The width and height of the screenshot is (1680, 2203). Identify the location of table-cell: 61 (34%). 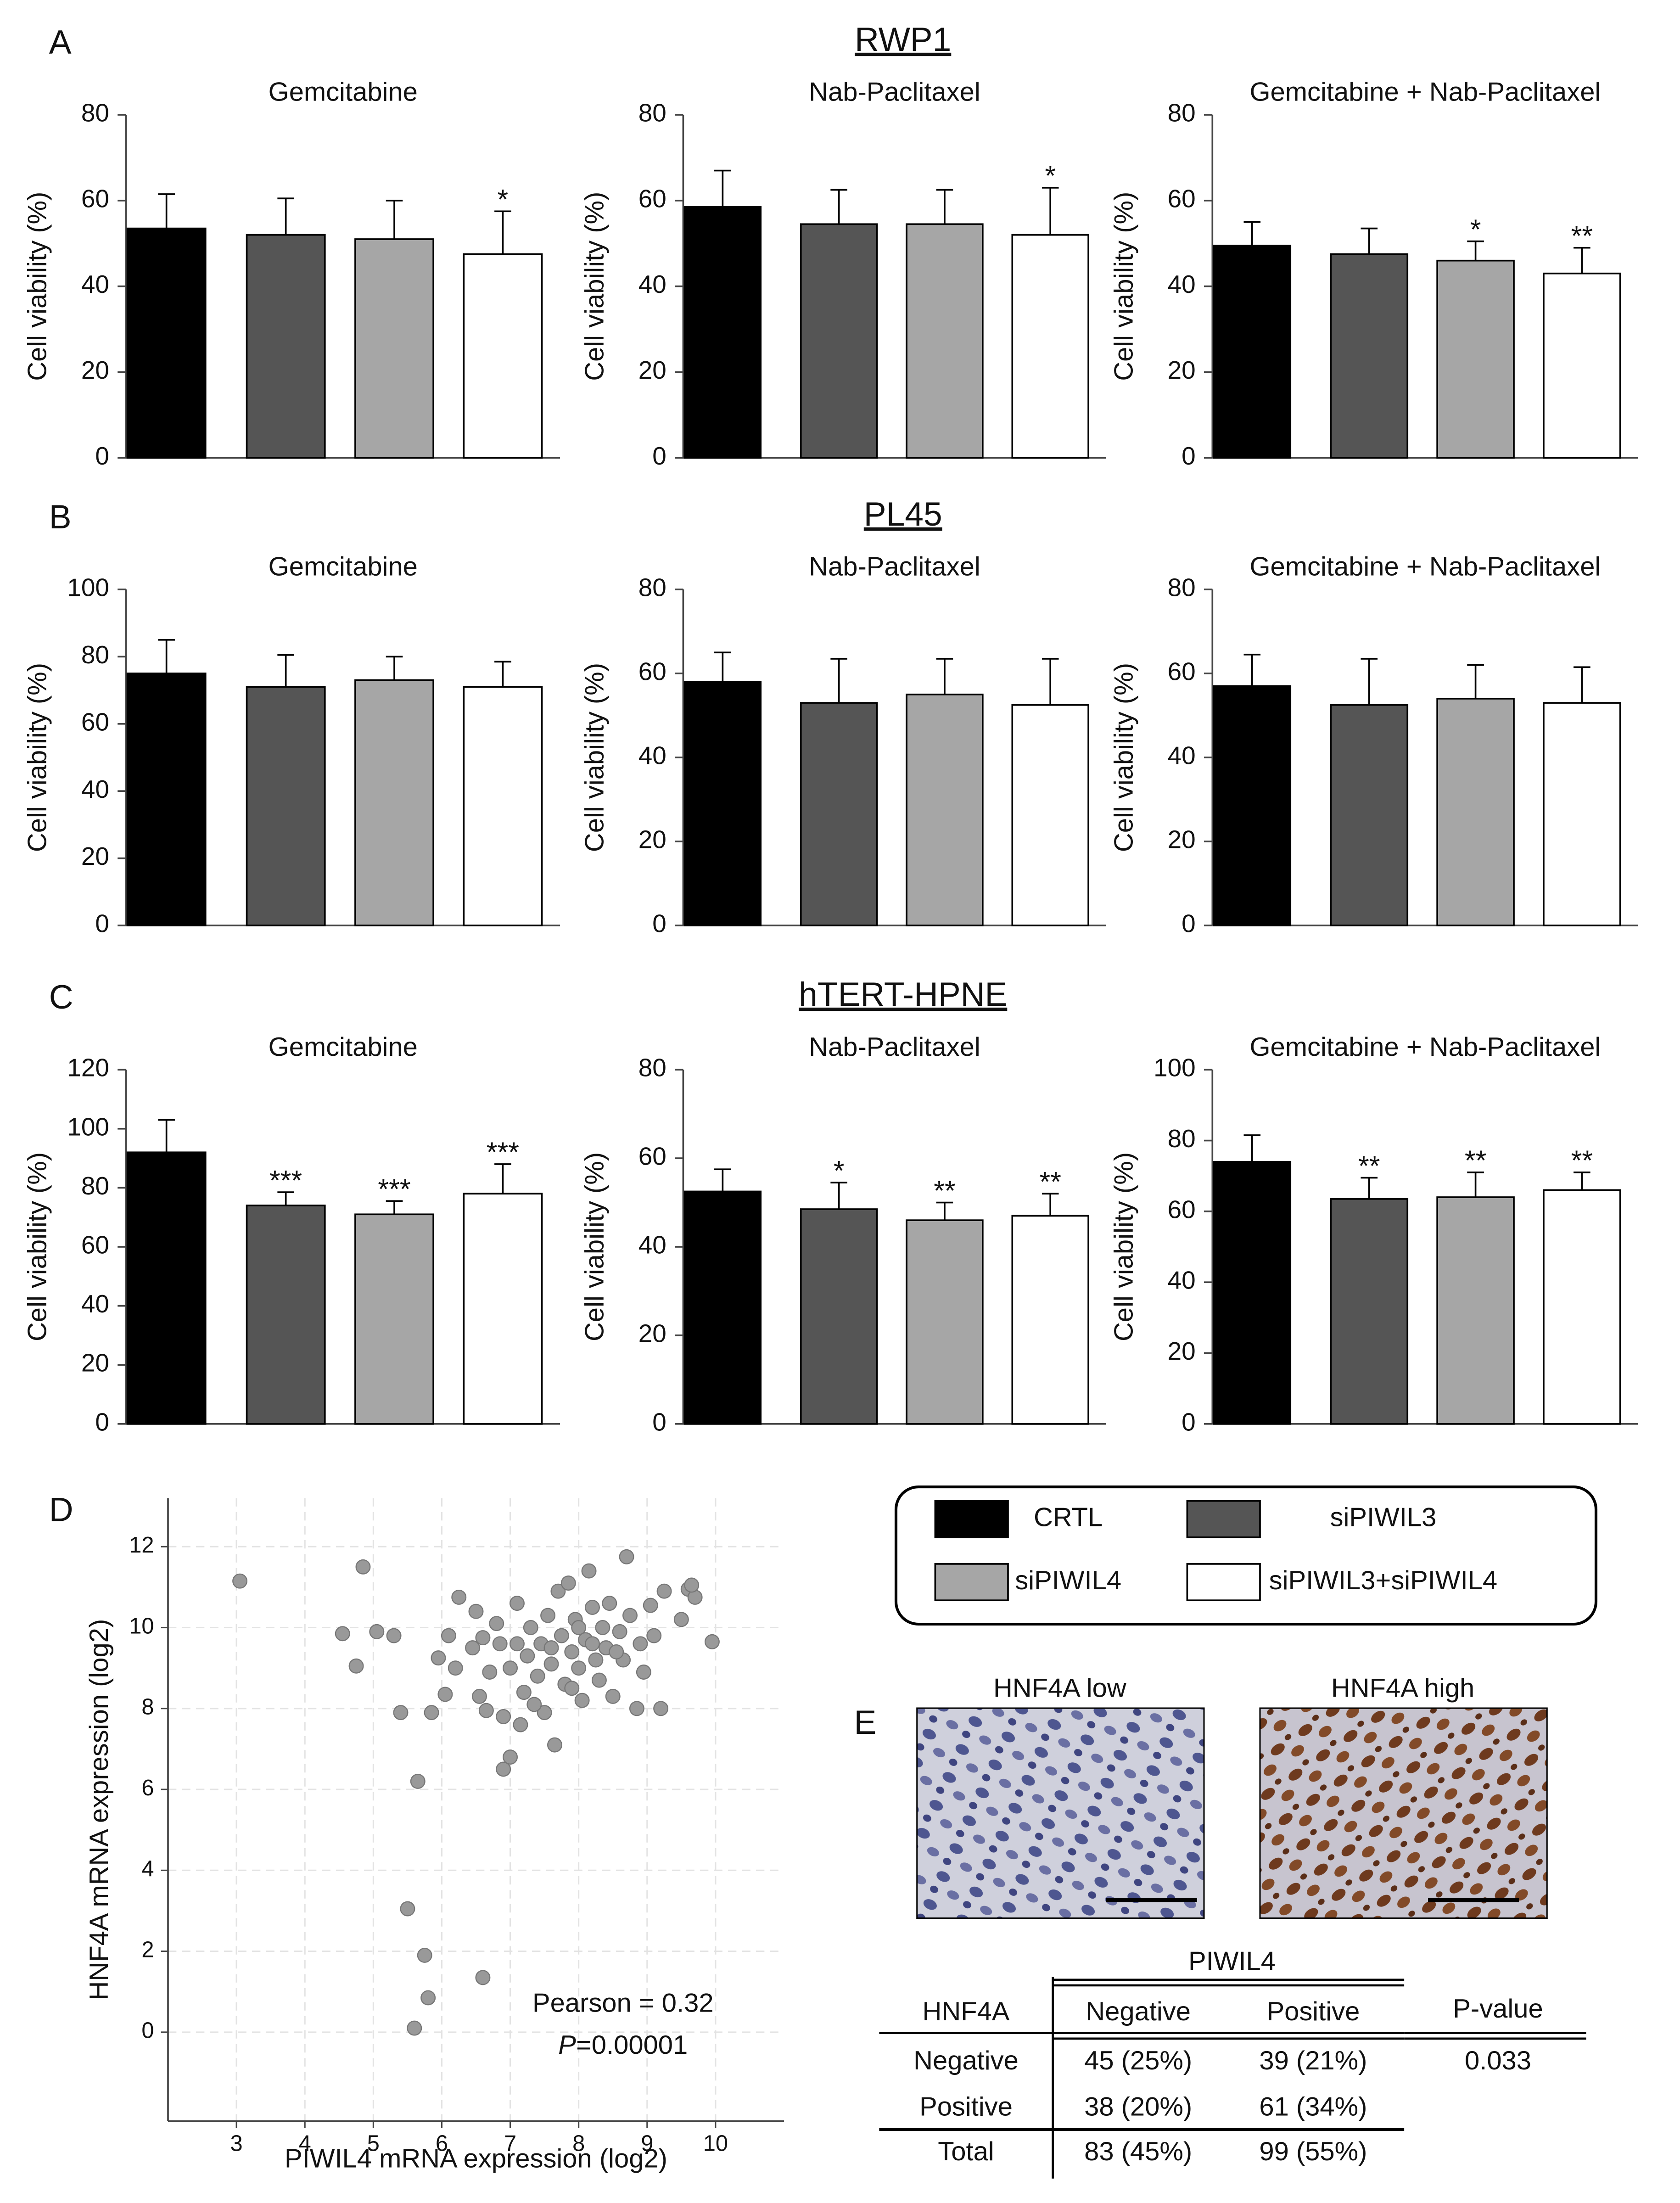
(1313, 2107).